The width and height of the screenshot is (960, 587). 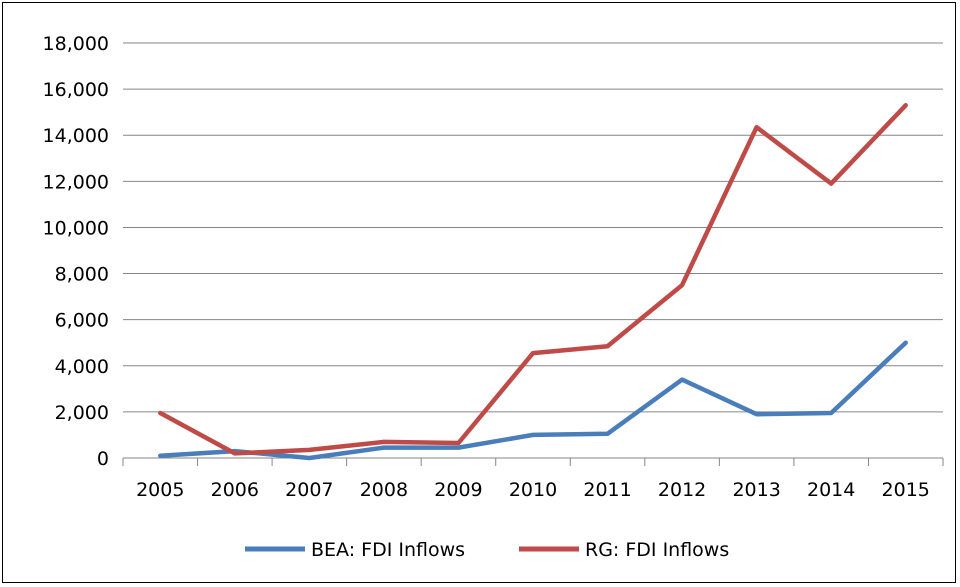 What do you see at coordinates (82, 321) in the screenshot?
I see `y-tick-label: 6,000` at bounding box center [82, 321].